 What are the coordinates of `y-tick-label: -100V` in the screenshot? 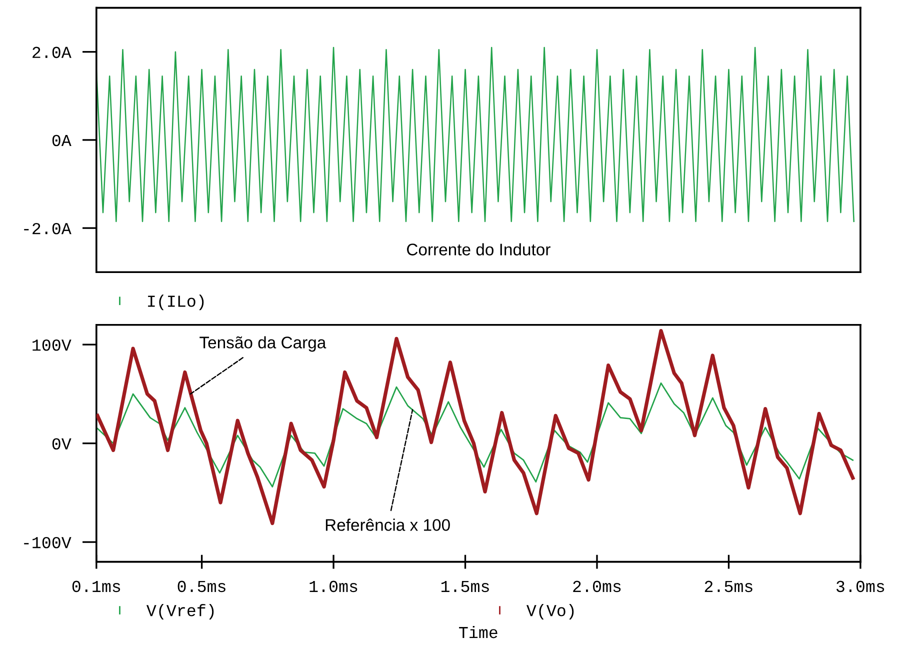 It's located at (48, 542).